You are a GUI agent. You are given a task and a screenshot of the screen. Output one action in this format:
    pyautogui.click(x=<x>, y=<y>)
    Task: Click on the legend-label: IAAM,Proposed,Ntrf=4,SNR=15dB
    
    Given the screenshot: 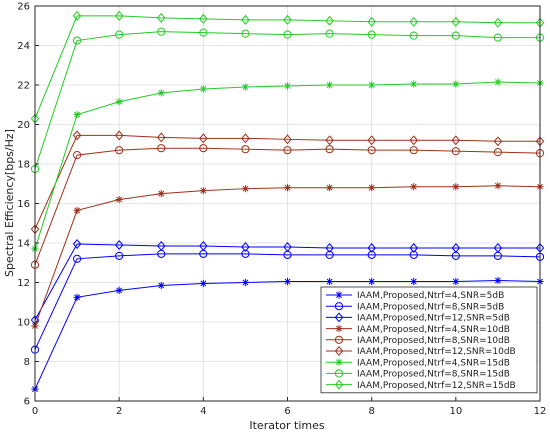 What is the action you would take?
    pyautogui.click(x=433, y=363)
    